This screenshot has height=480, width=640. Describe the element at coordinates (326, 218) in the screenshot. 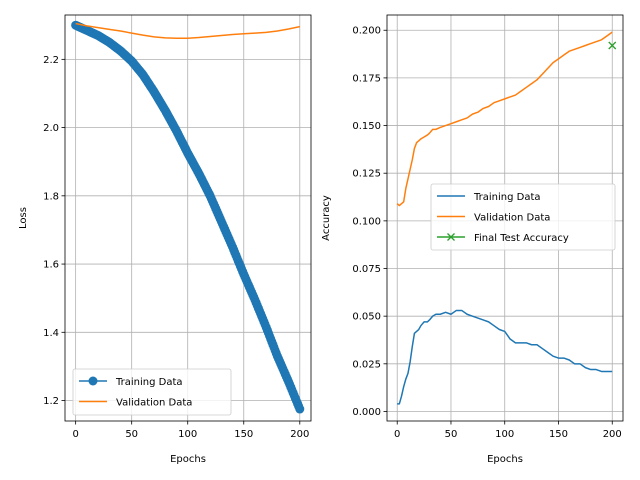

I see `accuracy-chart-y-axis-label: Accuracy` at that location.